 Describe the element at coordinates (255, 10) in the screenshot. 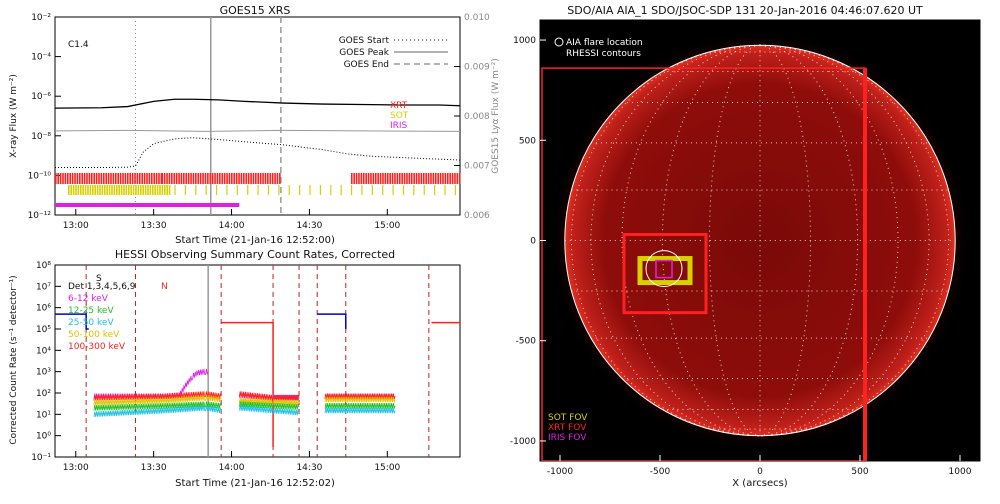

I see `goes-title: GOES15 XRS` at that location.